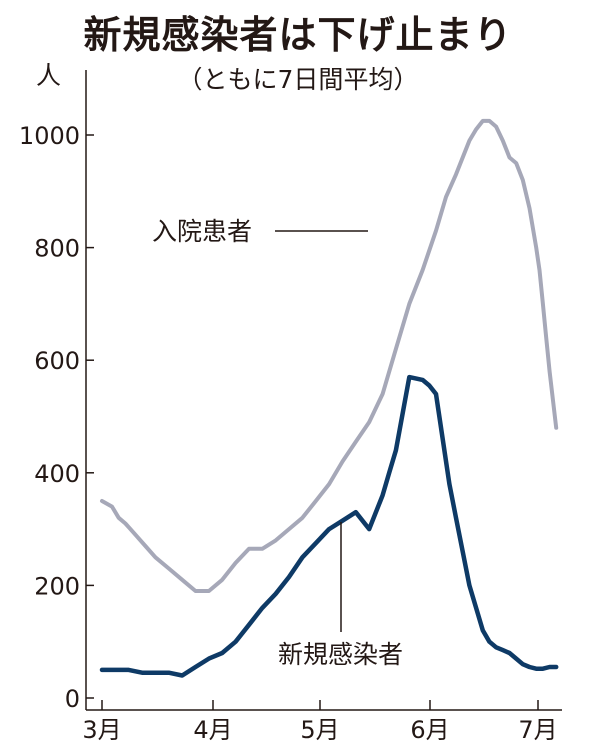 Image resolution: width=596 pixels, height=756 pixels. Describe the element at coordinates (429, 730) in the screenshot. I see `x-tick-label: 6月` at that location.